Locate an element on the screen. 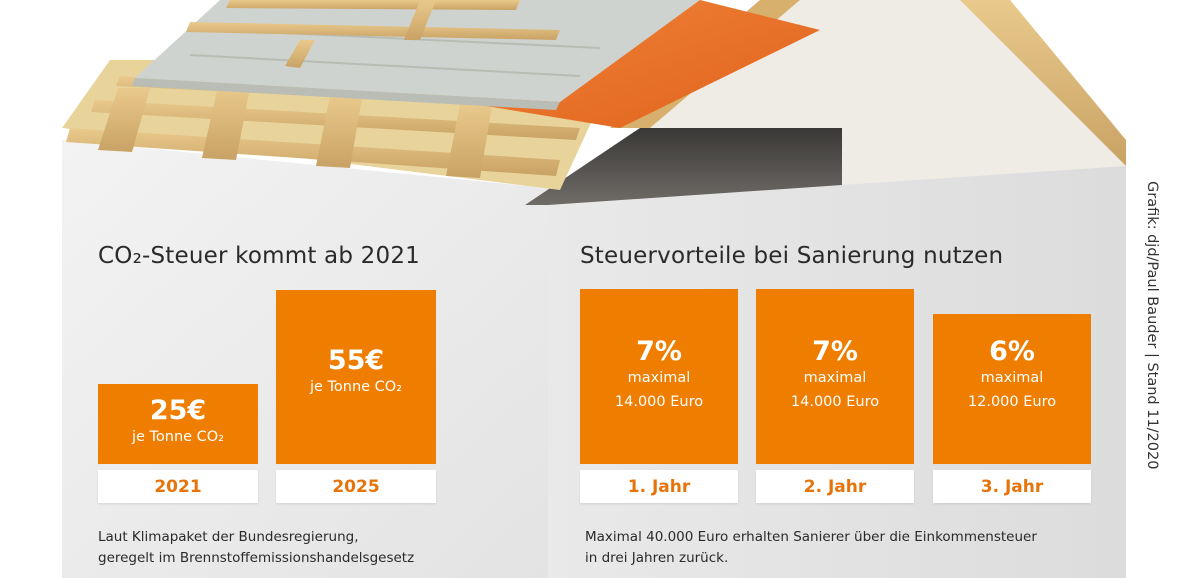 Image resolution: width=1187 pixels, height=578 pixels. bar-value-label: 25€ is located at coordinates (178, 410).